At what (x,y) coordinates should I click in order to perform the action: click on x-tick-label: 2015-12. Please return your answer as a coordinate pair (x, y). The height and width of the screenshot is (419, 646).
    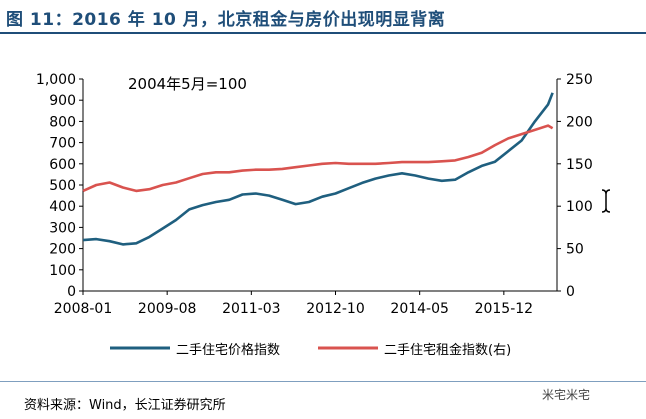
    Looking at the image, I should click on (504, 309).